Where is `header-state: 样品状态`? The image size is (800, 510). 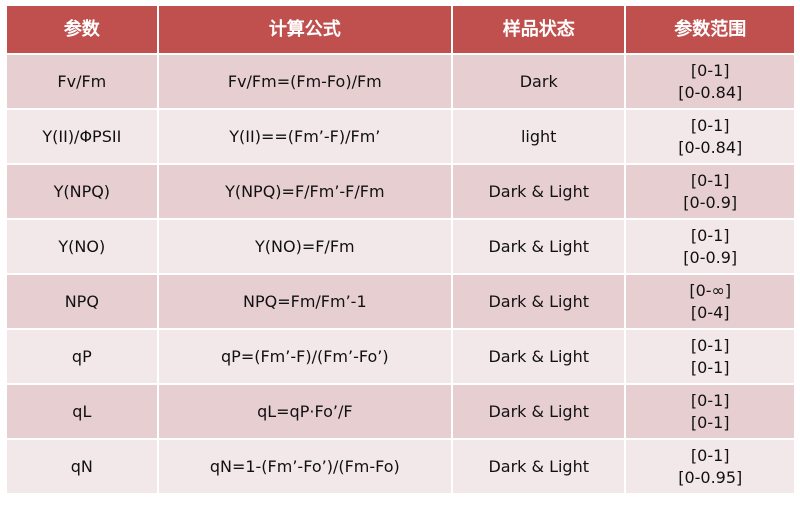
header-state: 样品状态 is located at coordinates (538, 29).